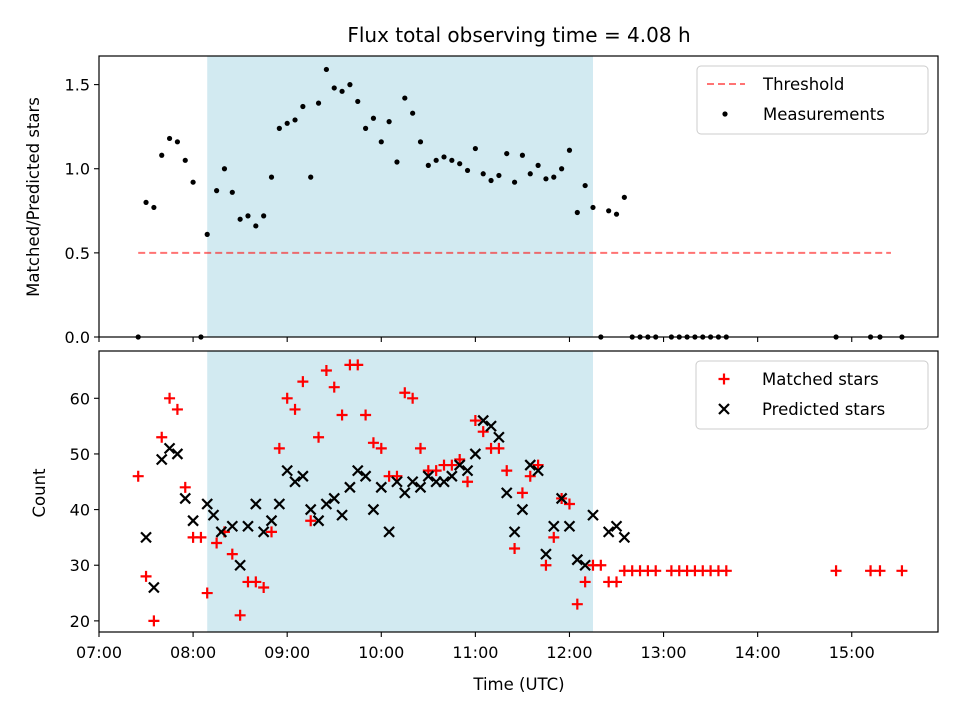  What do you see at coordinates (77, 85) in the screenshot?
I see `y-tick-label: 1.5` at bounding box center [77, 85].